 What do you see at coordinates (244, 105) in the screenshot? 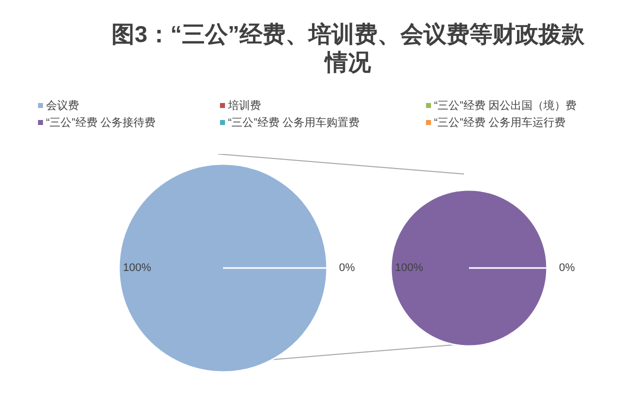
I see `legend-label: 培训费` at bounding box center [244, 105].